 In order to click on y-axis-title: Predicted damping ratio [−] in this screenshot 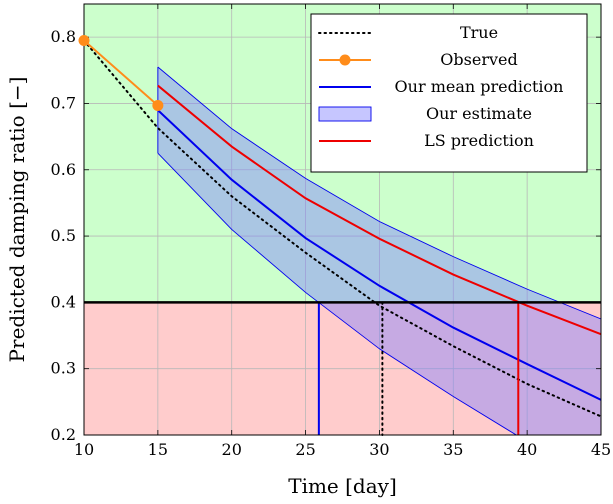, I will do `click(17, 220)`.